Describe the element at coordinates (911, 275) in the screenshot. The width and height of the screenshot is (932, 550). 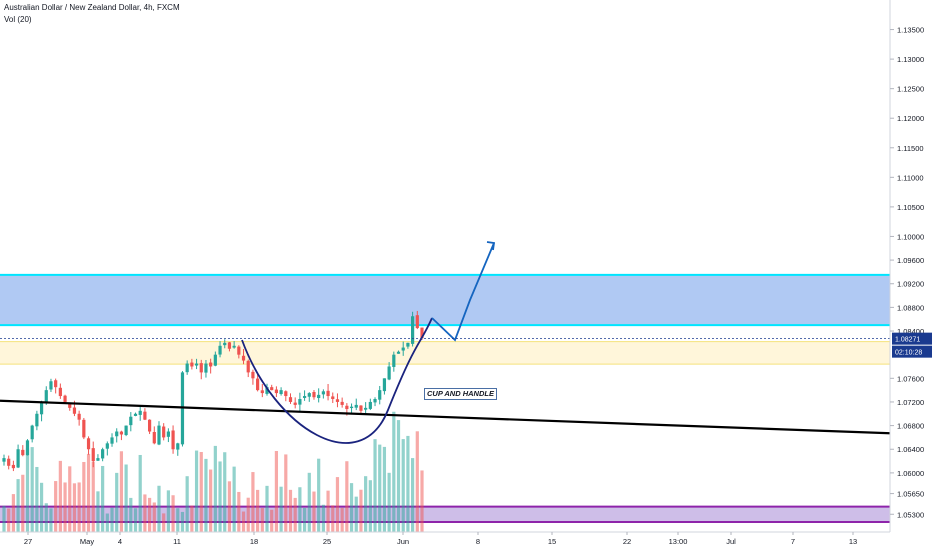
I see `price-axis-background` at that location.